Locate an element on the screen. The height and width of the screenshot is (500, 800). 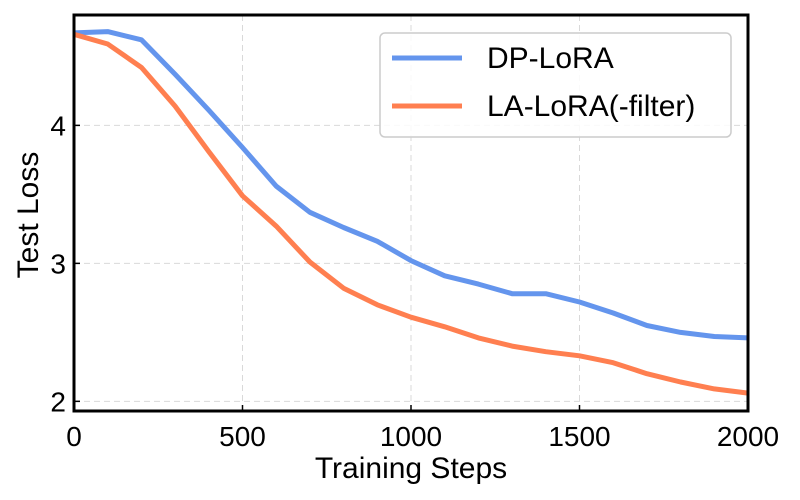
x-tick-label: 1000 is located at coordinates (411, 436).